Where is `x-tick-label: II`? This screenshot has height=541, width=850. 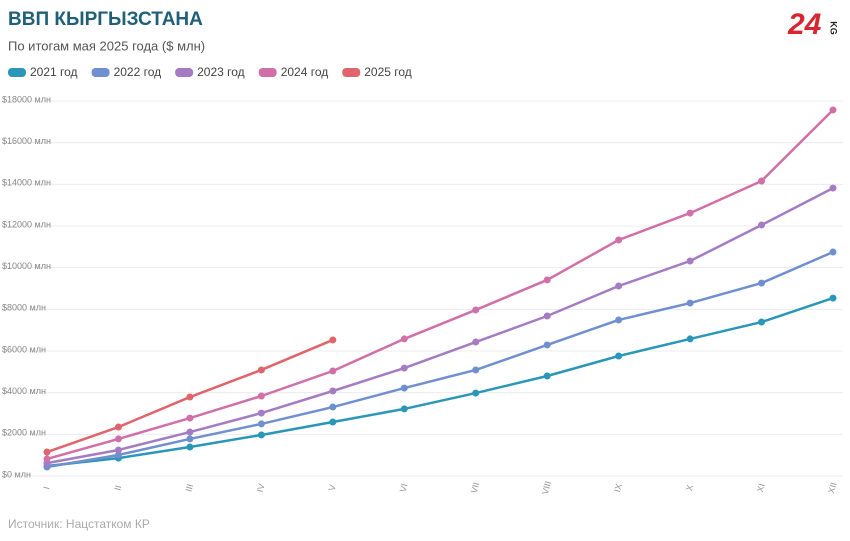 x-tick-label: II is located at coordinates (117, 487).